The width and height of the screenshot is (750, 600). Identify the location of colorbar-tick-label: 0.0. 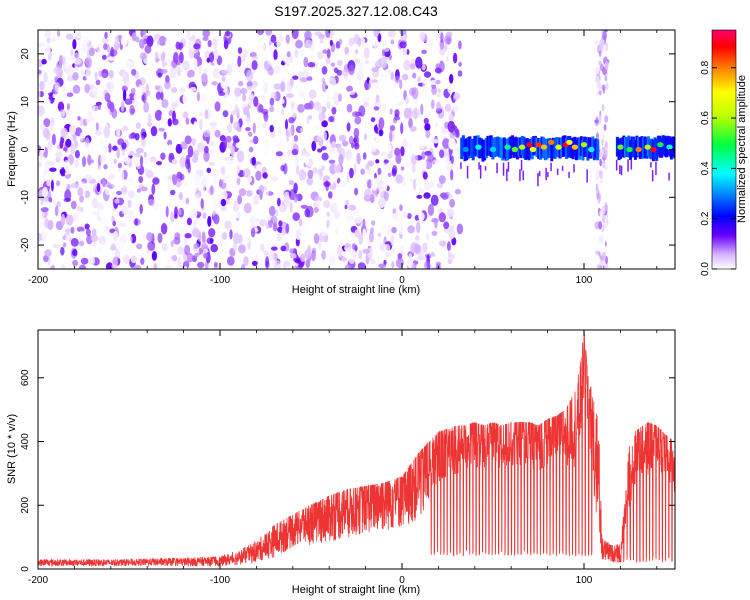
(705, 269).